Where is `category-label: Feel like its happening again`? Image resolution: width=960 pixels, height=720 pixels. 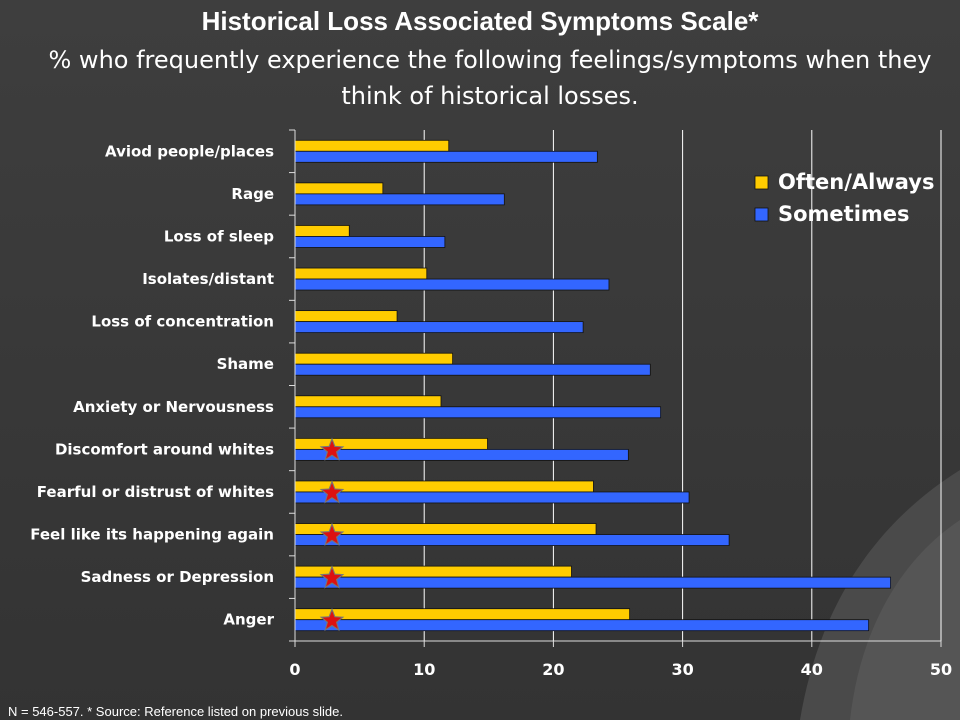
category-label: Feel like its happening again is located at coordinates (152, 535).